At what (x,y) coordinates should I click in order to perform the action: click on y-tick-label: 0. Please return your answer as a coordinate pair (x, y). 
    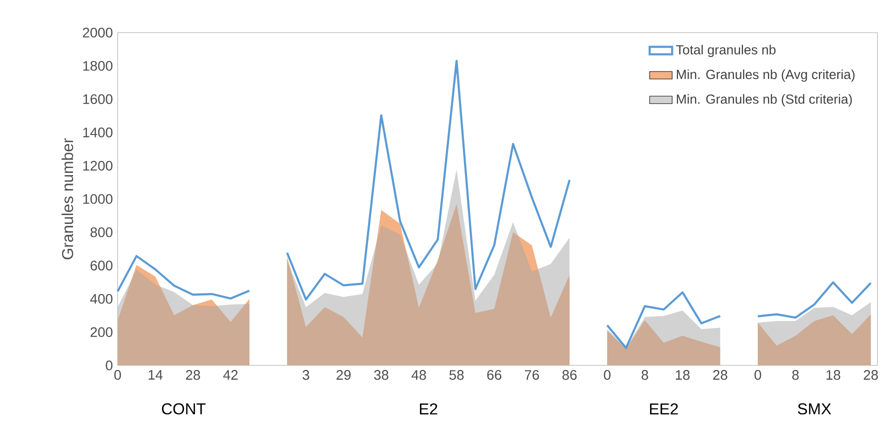
    Looking at the image, I should click on (109, 365).